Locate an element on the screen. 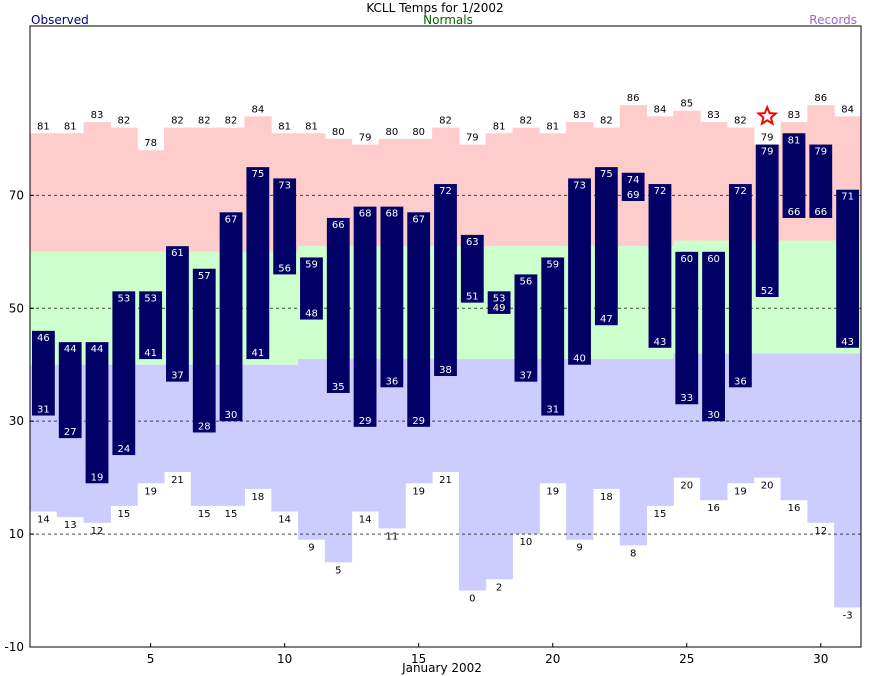 This screenshot has width=870, height=676. observed-high-label: 61 is located at coordinates (177, 253).